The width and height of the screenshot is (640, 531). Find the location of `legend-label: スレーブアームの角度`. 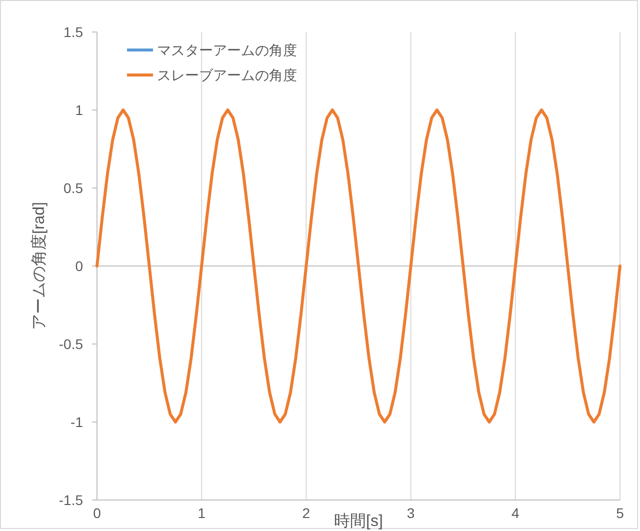

legend-label: スレーブアームの角度 is located at coordinates (227, 75).